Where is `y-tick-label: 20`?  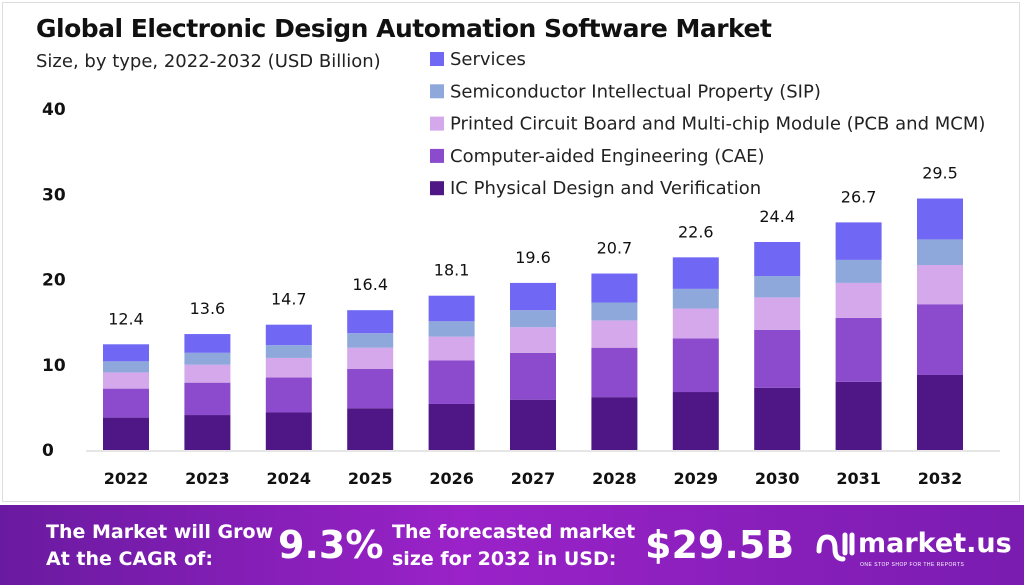
y-tick-label: 20 is located at coordinates (54, 281).